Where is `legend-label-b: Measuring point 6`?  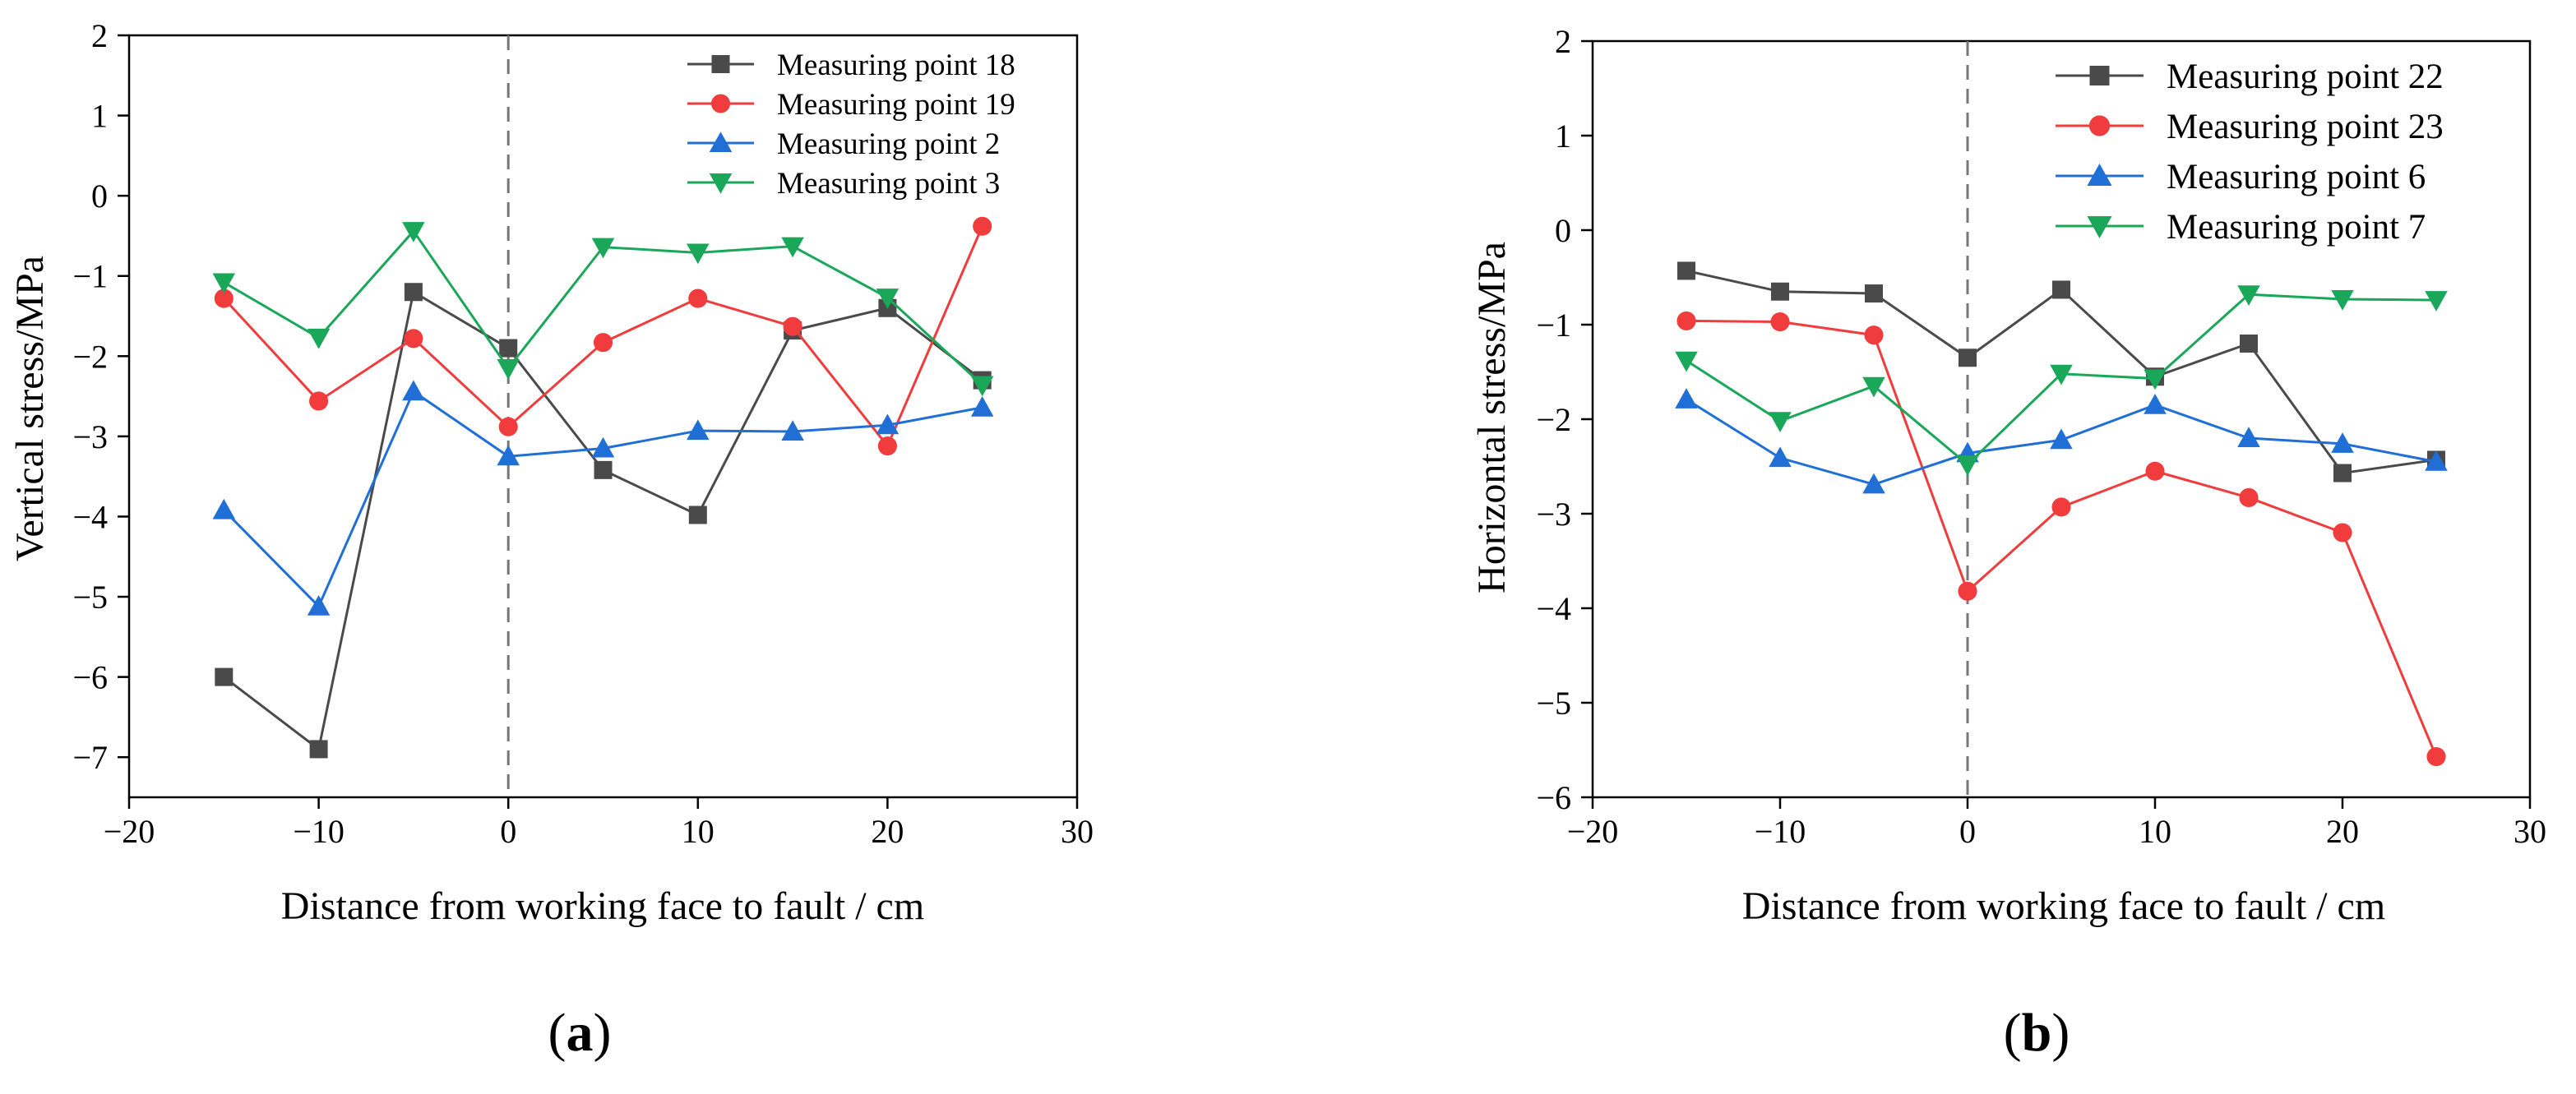 legend-label-b: Measuring point 6 is located at coordinates (2296, 177).